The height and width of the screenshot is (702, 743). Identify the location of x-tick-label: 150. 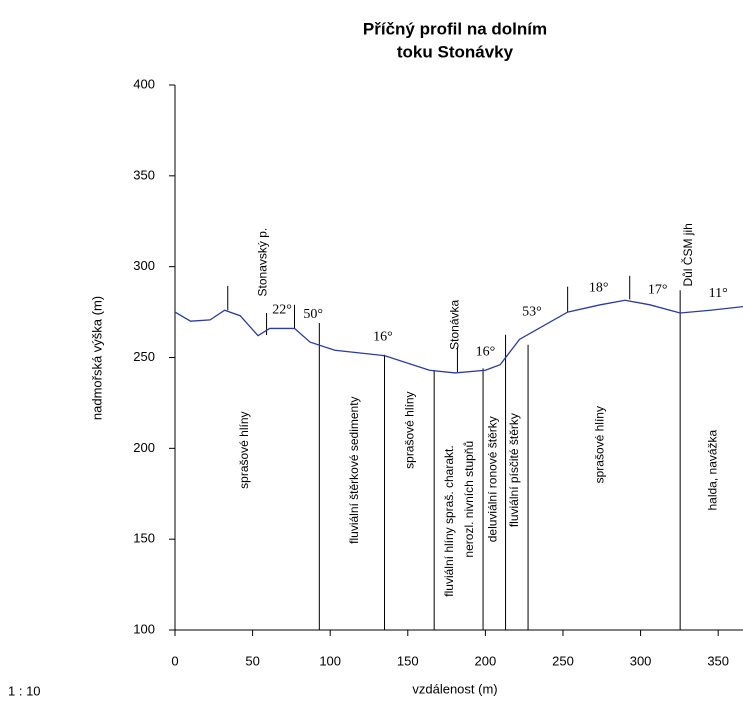
(408, 660).